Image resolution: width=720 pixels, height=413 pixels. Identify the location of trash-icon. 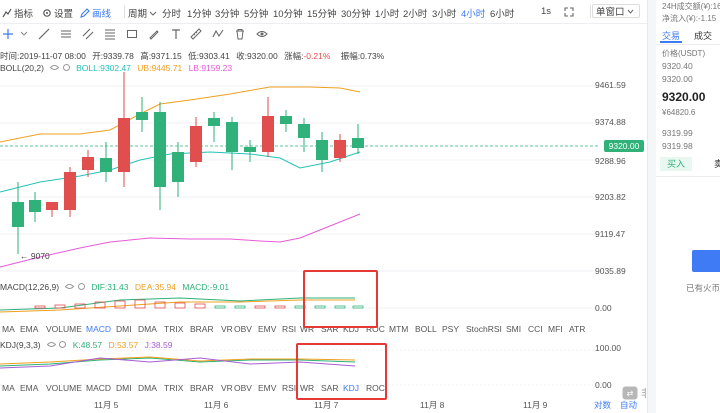
(240, 34).